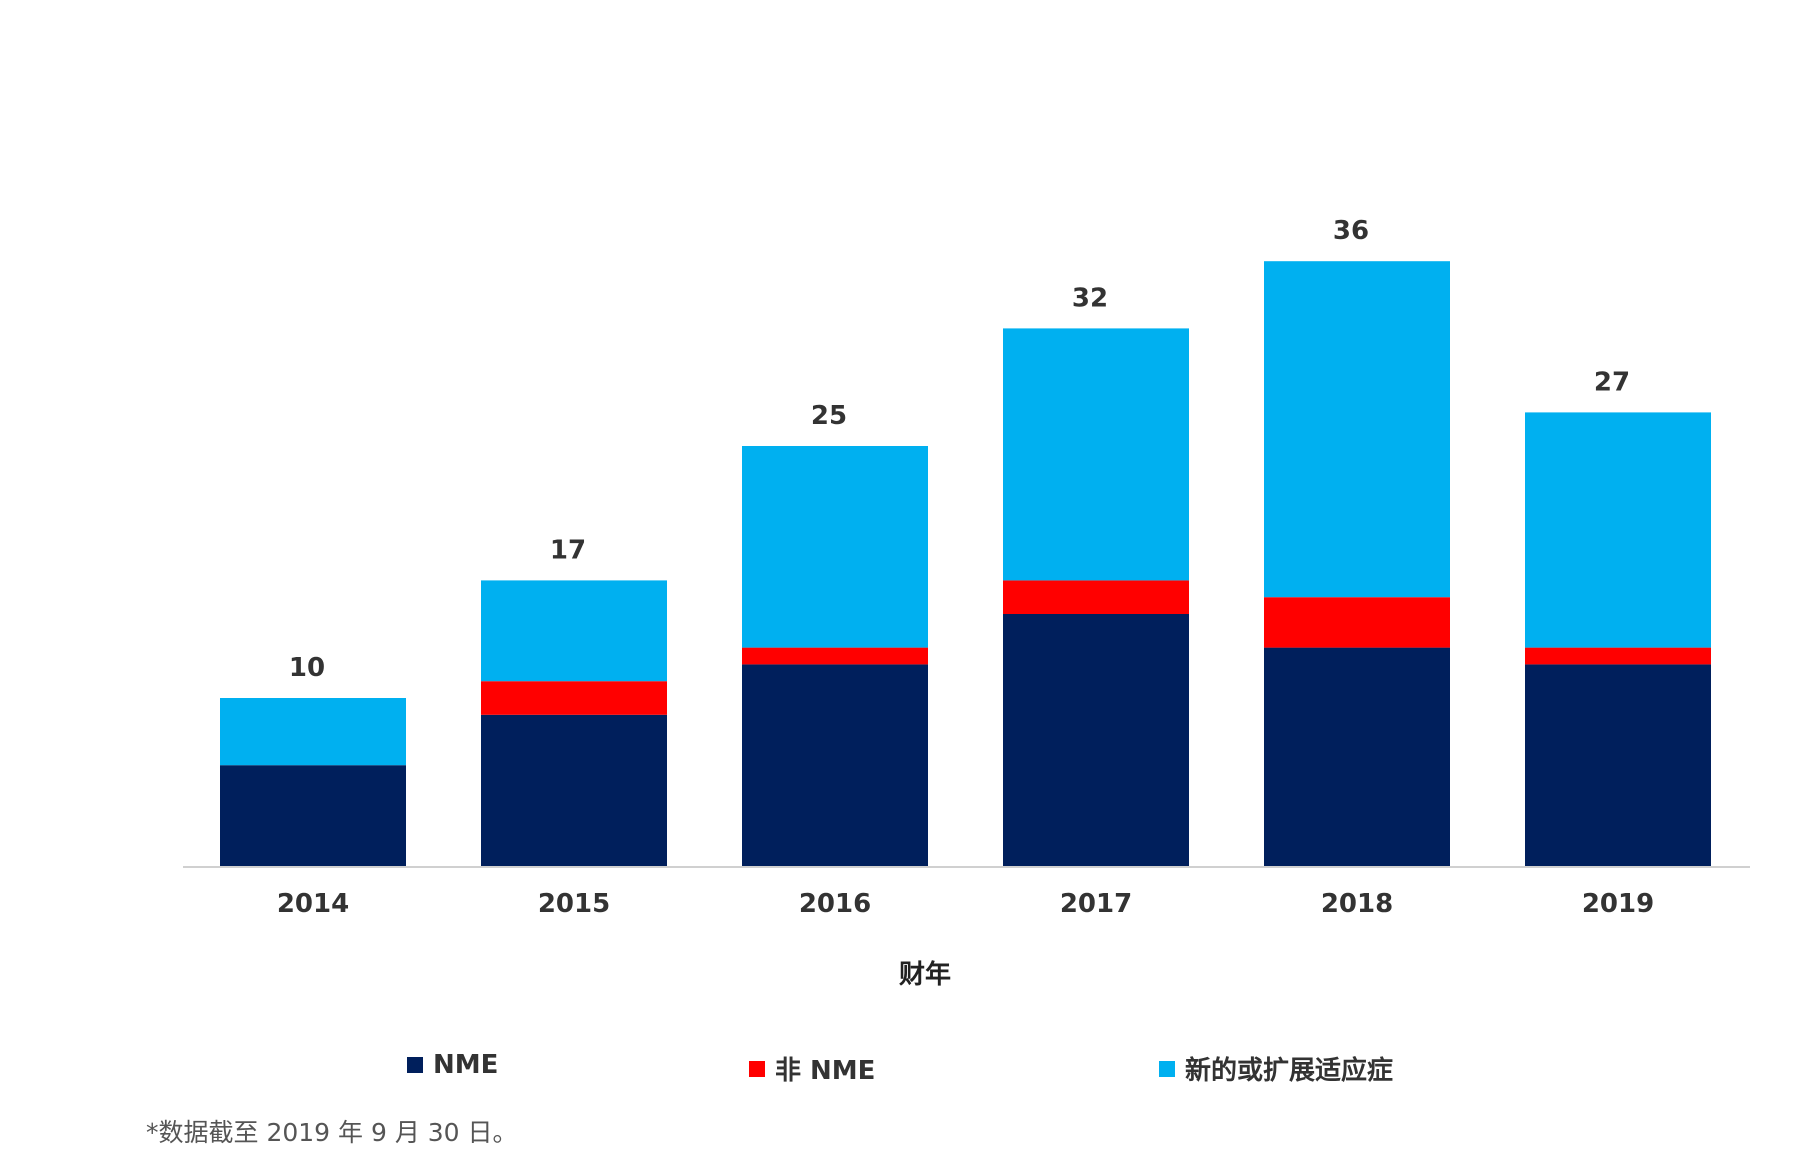  I want to click on legend-label-non-nme: 非 NME, so click(825, 1071).